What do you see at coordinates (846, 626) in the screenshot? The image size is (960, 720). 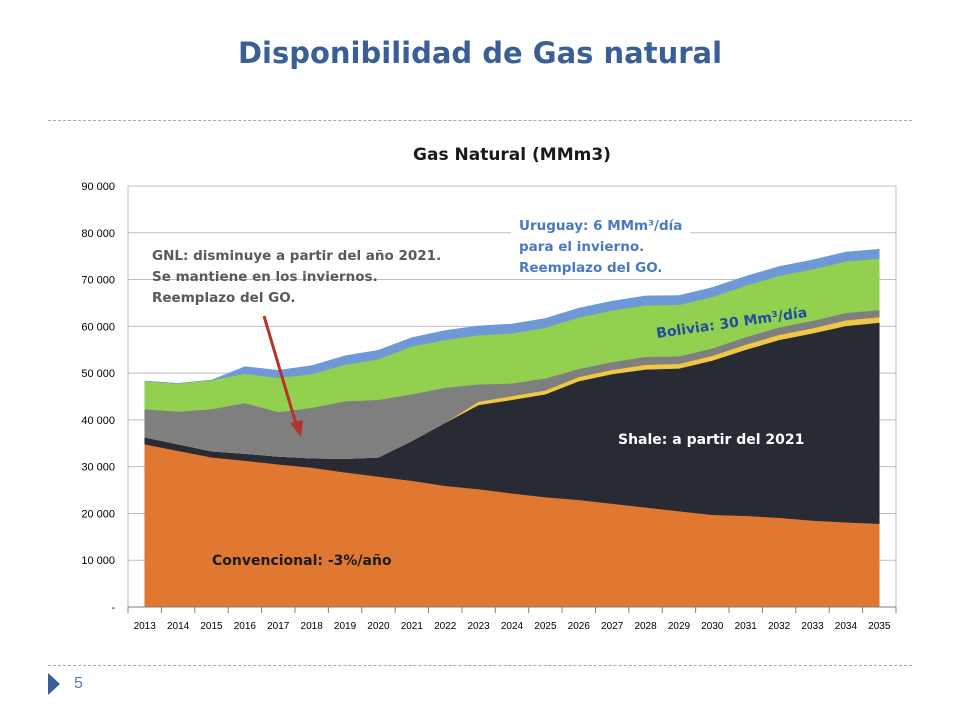 I see `x-tick-label: 2034` at bounding box center [846, 626].